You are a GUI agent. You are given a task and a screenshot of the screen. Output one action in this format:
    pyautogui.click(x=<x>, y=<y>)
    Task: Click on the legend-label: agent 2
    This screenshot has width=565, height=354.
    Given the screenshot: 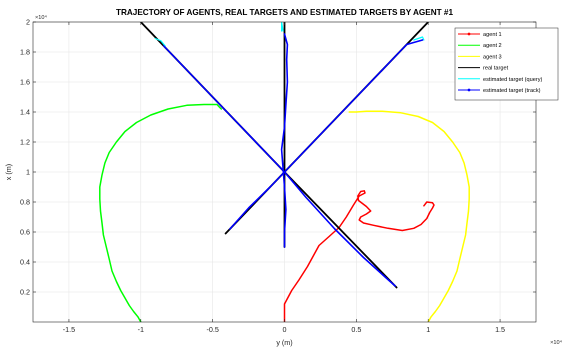 What is the action you would take?
    pyautogui.click(x=492, y=46)
    